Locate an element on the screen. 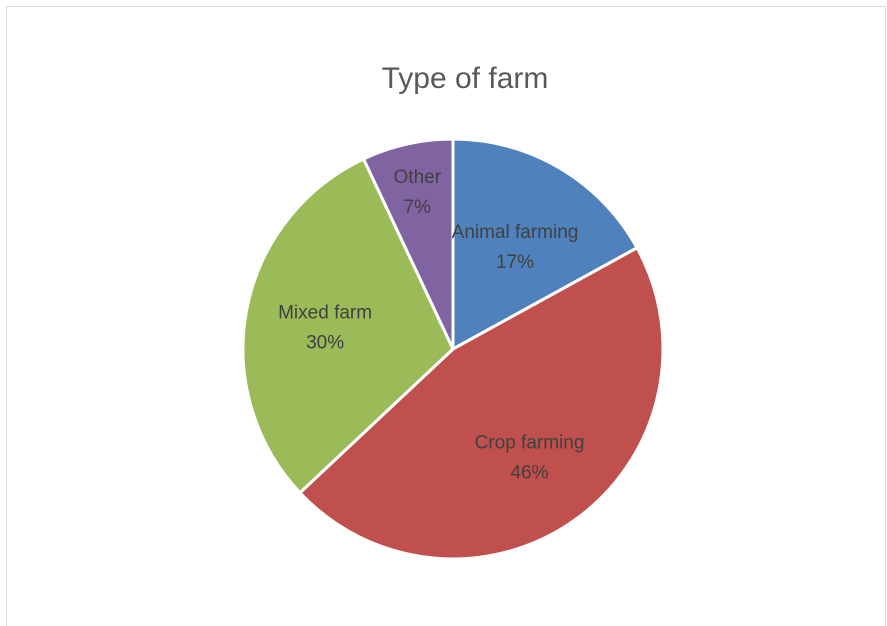 This screenshot has height=626, width=887. data-label-percent: 7% is located at coordinates (418, 207).